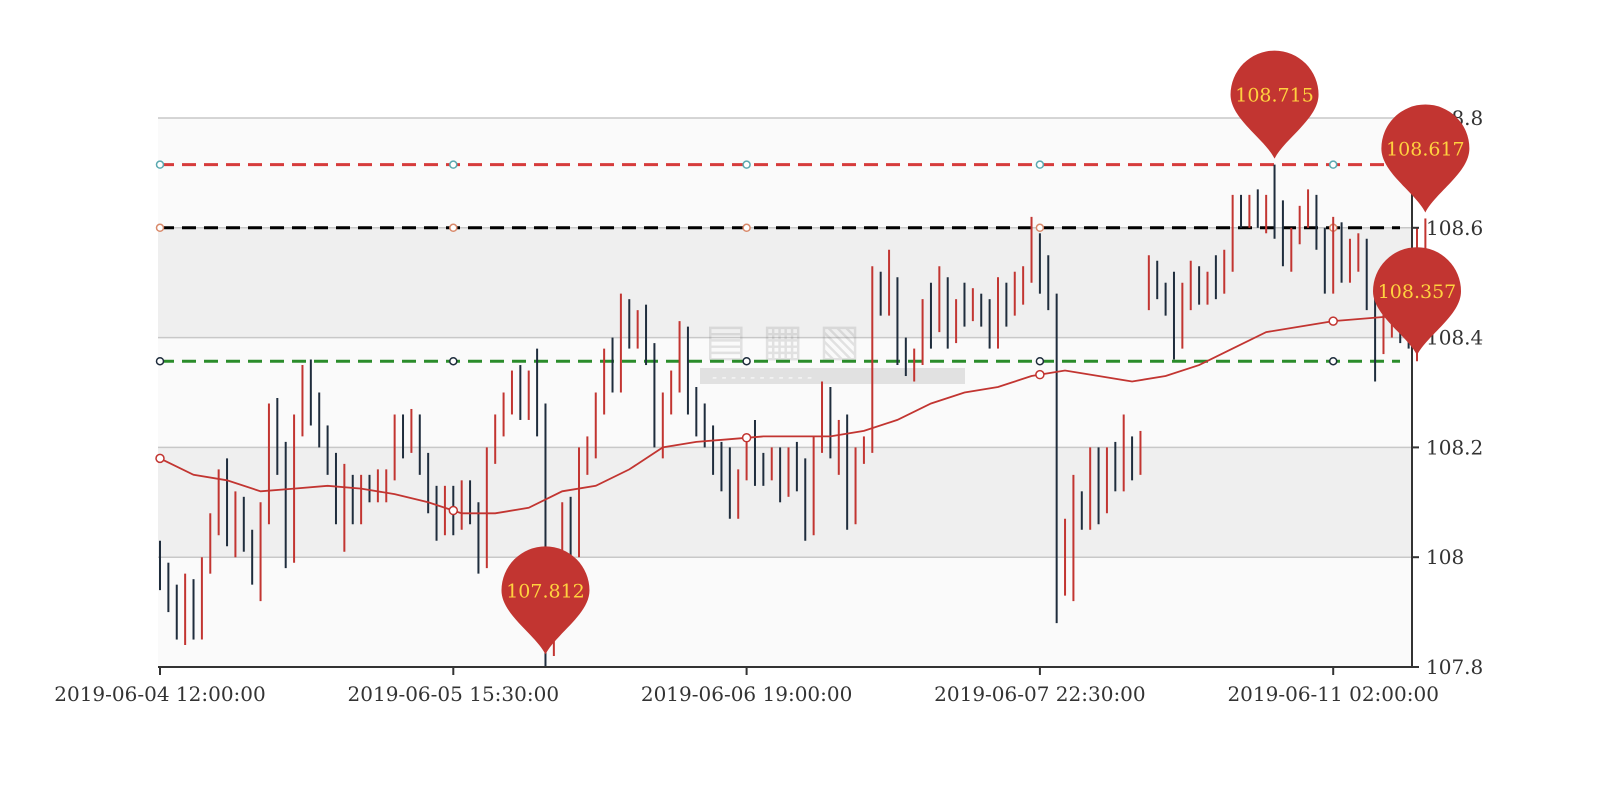  I want to click on x-tick-label: 2019-06-07 22:30:00, so click(1040, 694).